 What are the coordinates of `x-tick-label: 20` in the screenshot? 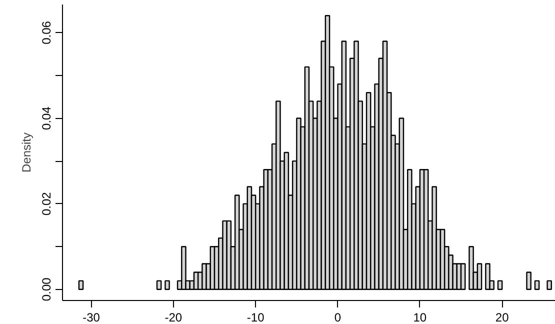 It's located at (502, 317).